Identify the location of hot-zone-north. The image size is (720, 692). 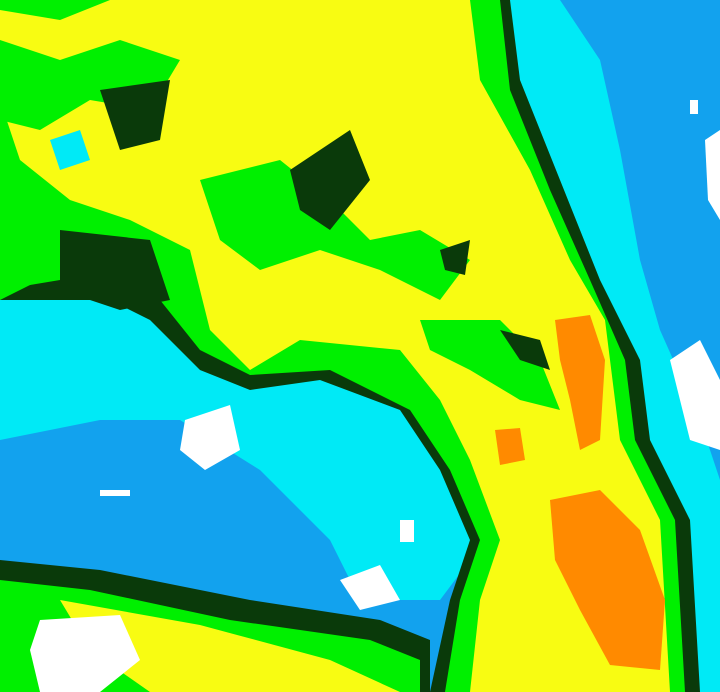
(580, 382).